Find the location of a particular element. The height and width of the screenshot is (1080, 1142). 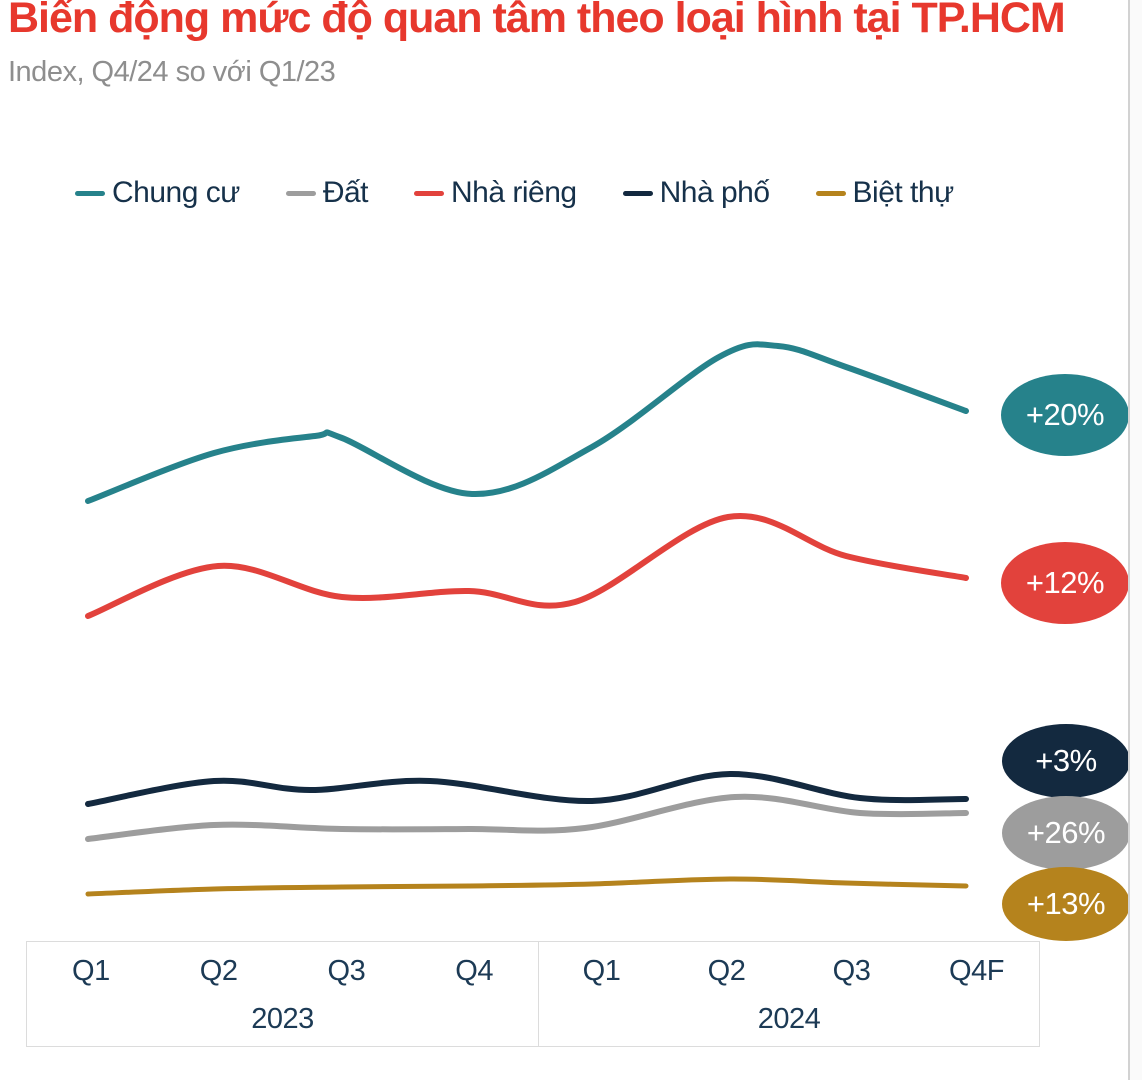

page-subtitle: Index, Q4/24 so với Q1/23 is located at coordinates (172, 72).